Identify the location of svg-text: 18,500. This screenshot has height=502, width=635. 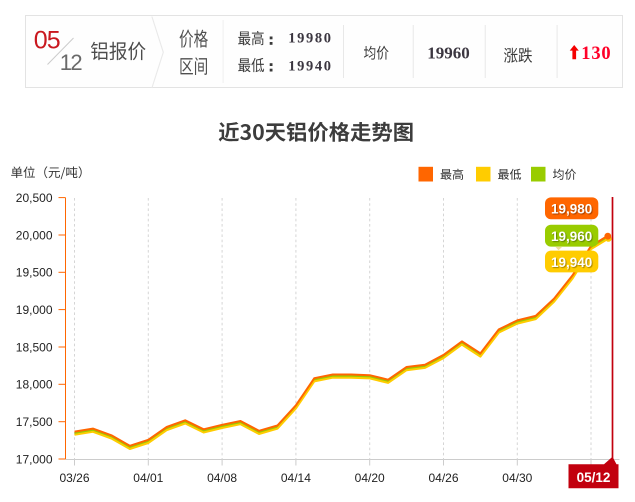
(34, 347).